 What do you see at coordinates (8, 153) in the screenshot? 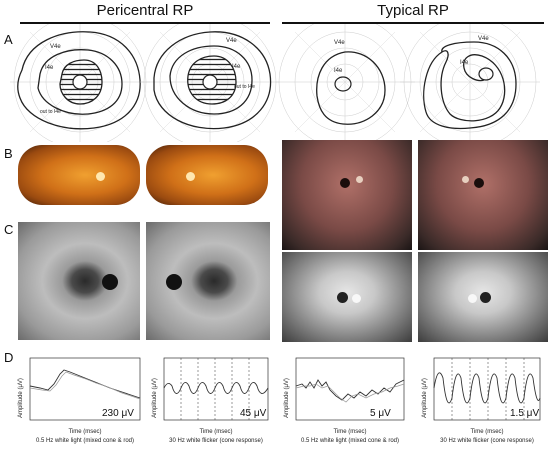
I see `row-label-b: B` at bounding box center [8, 153].